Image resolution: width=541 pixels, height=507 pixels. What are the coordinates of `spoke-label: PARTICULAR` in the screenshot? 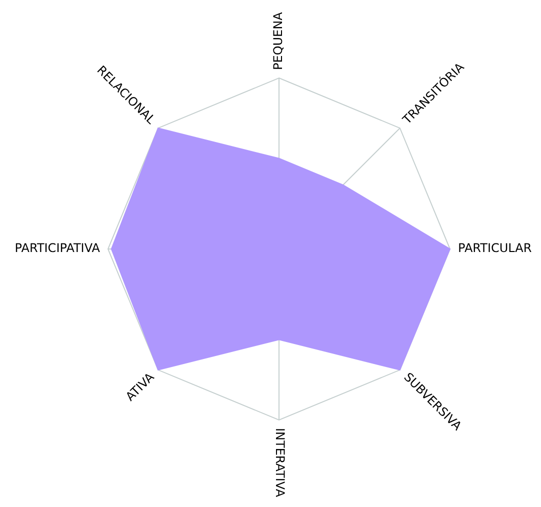 It's located at (495, 248).